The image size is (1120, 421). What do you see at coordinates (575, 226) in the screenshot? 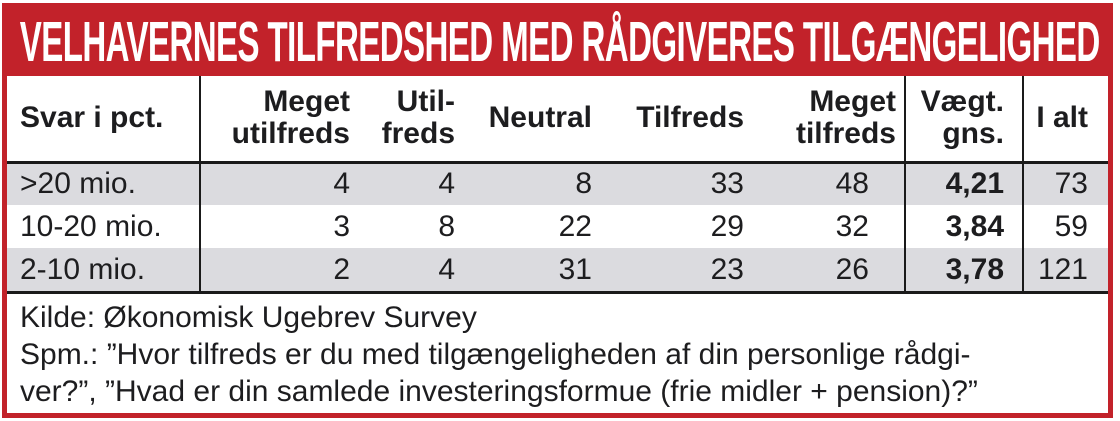
I see `table-cell: 22` at bounding box center [575, 226].